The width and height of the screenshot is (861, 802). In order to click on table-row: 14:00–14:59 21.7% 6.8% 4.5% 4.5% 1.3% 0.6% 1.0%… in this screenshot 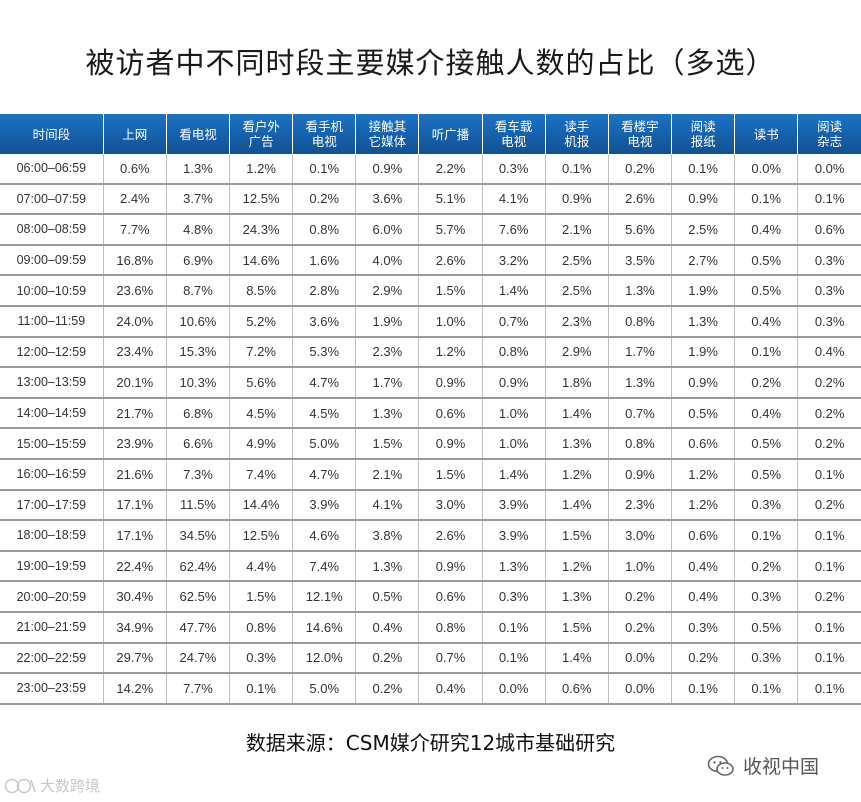, I will do `click(430, 413)`.